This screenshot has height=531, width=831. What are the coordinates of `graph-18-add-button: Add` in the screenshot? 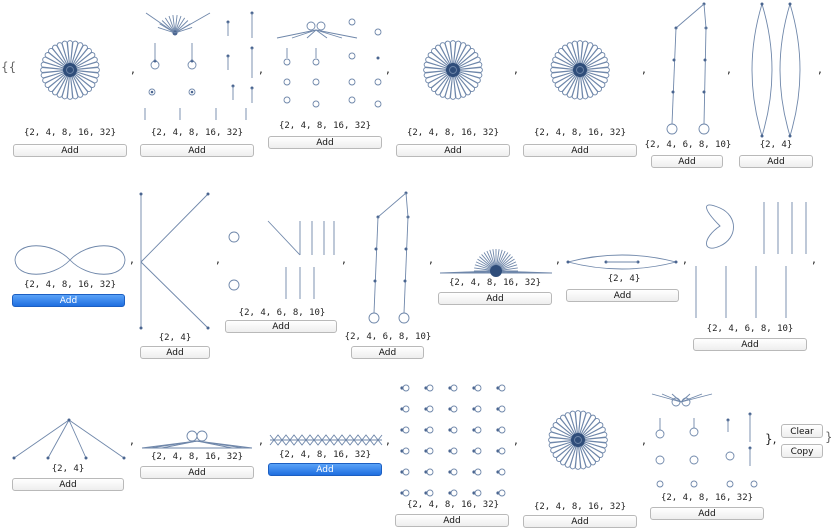 It's located at (452, 520).